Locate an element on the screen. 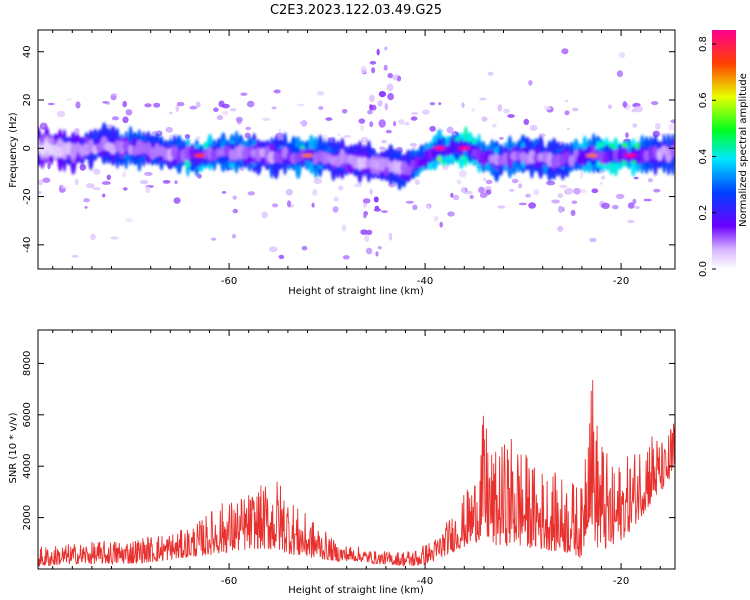 The image size is (750, 600). colorbar-label: Normalized spectral amplitude is located at coordinates (743, 150).